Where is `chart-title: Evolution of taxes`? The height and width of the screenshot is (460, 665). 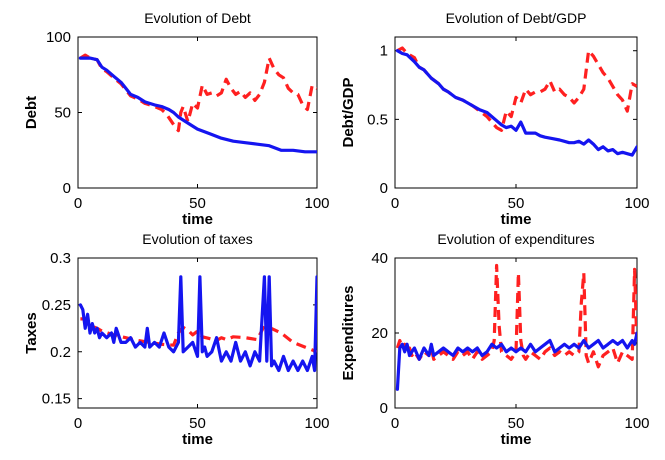
chart-title: Evolution of taxes is located at coordinates (197, 239).